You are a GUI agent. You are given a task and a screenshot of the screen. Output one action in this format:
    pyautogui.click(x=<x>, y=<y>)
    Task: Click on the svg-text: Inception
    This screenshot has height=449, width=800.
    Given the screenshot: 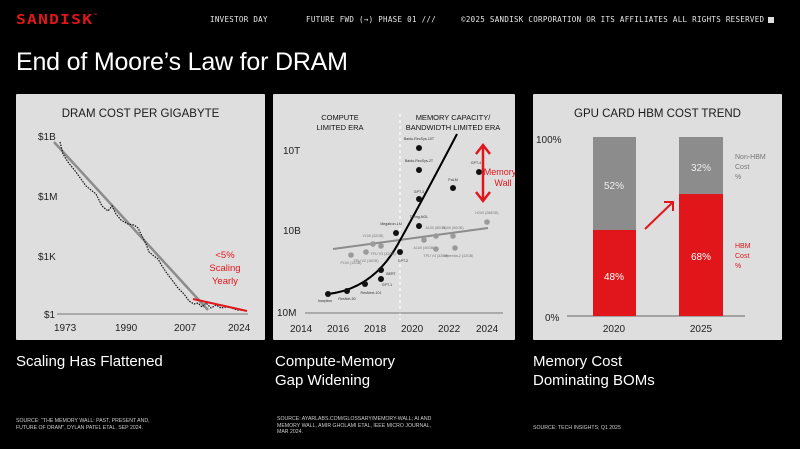 What is the action you would take?
    pyautogui.click(x=325, y=301)
    